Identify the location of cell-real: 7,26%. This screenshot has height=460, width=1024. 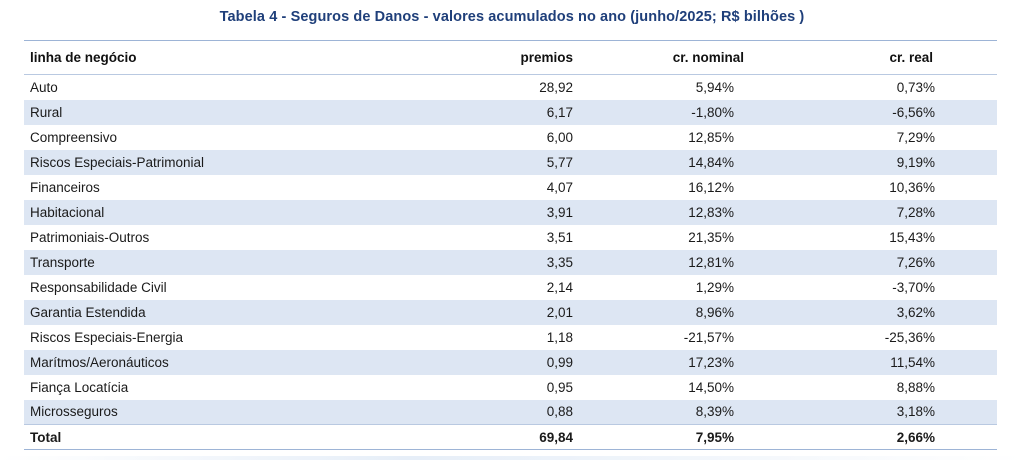
(915, 262).